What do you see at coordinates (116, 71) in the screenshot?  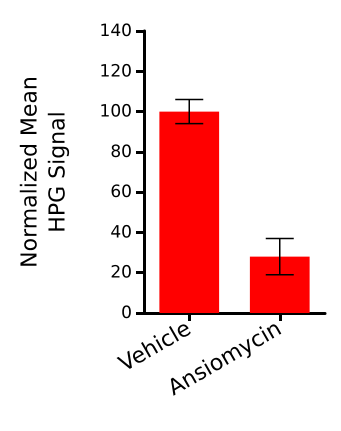 I see `y-tick-label: 120` at bounding box center [116, 71].